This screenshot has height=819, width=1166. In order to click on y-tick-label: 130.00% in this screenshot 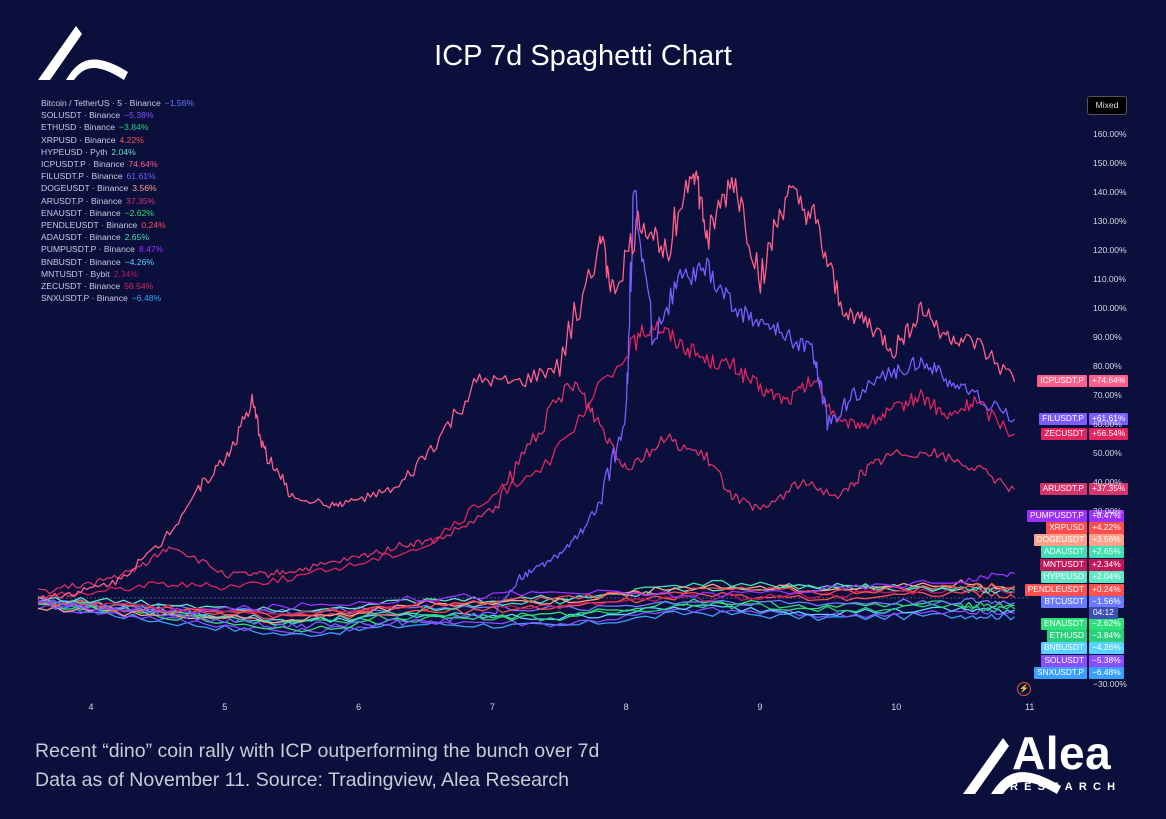, I will do `click(1110, 221)`.